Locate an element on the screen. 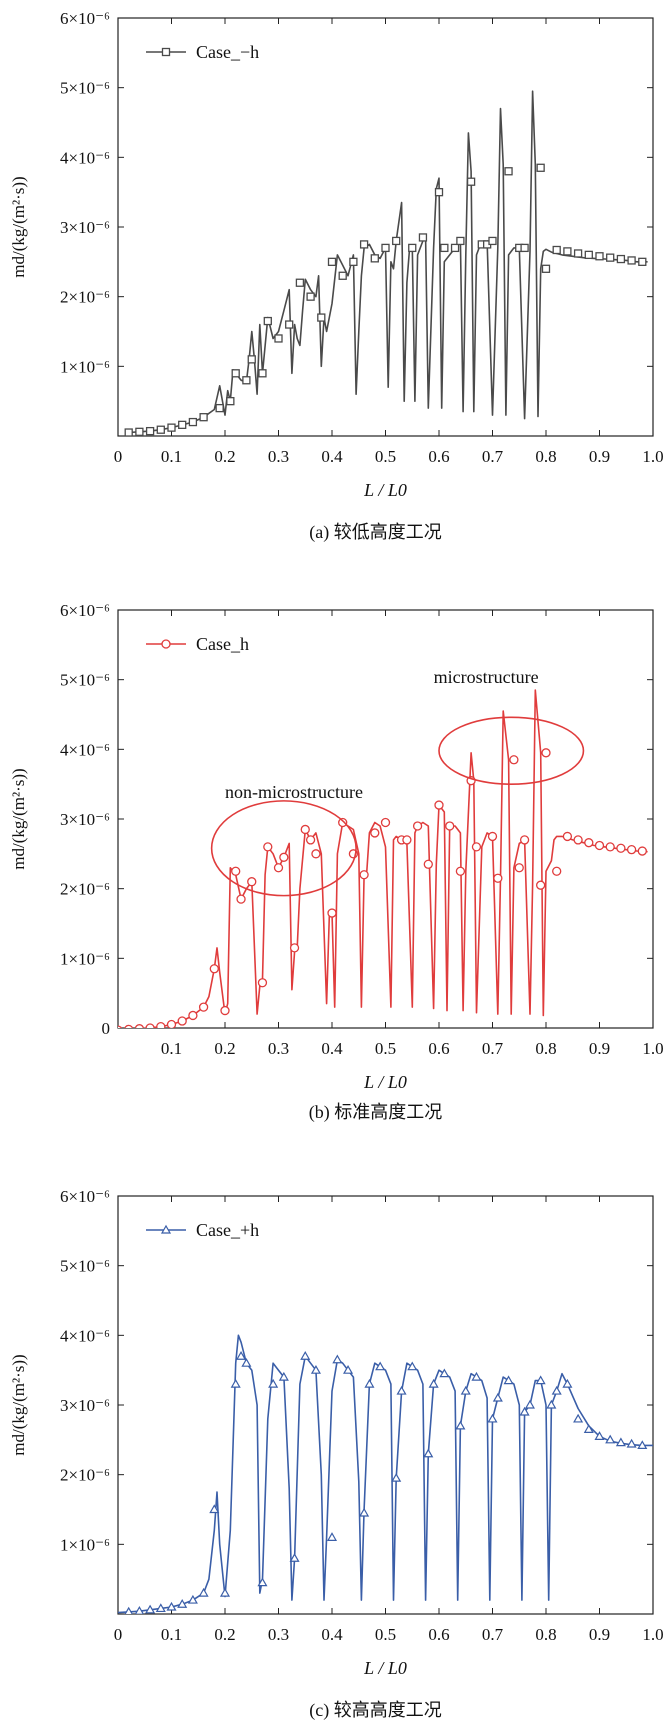  y-tick-label: 1×10⁻⁶ is located at coordinates (85, 958).